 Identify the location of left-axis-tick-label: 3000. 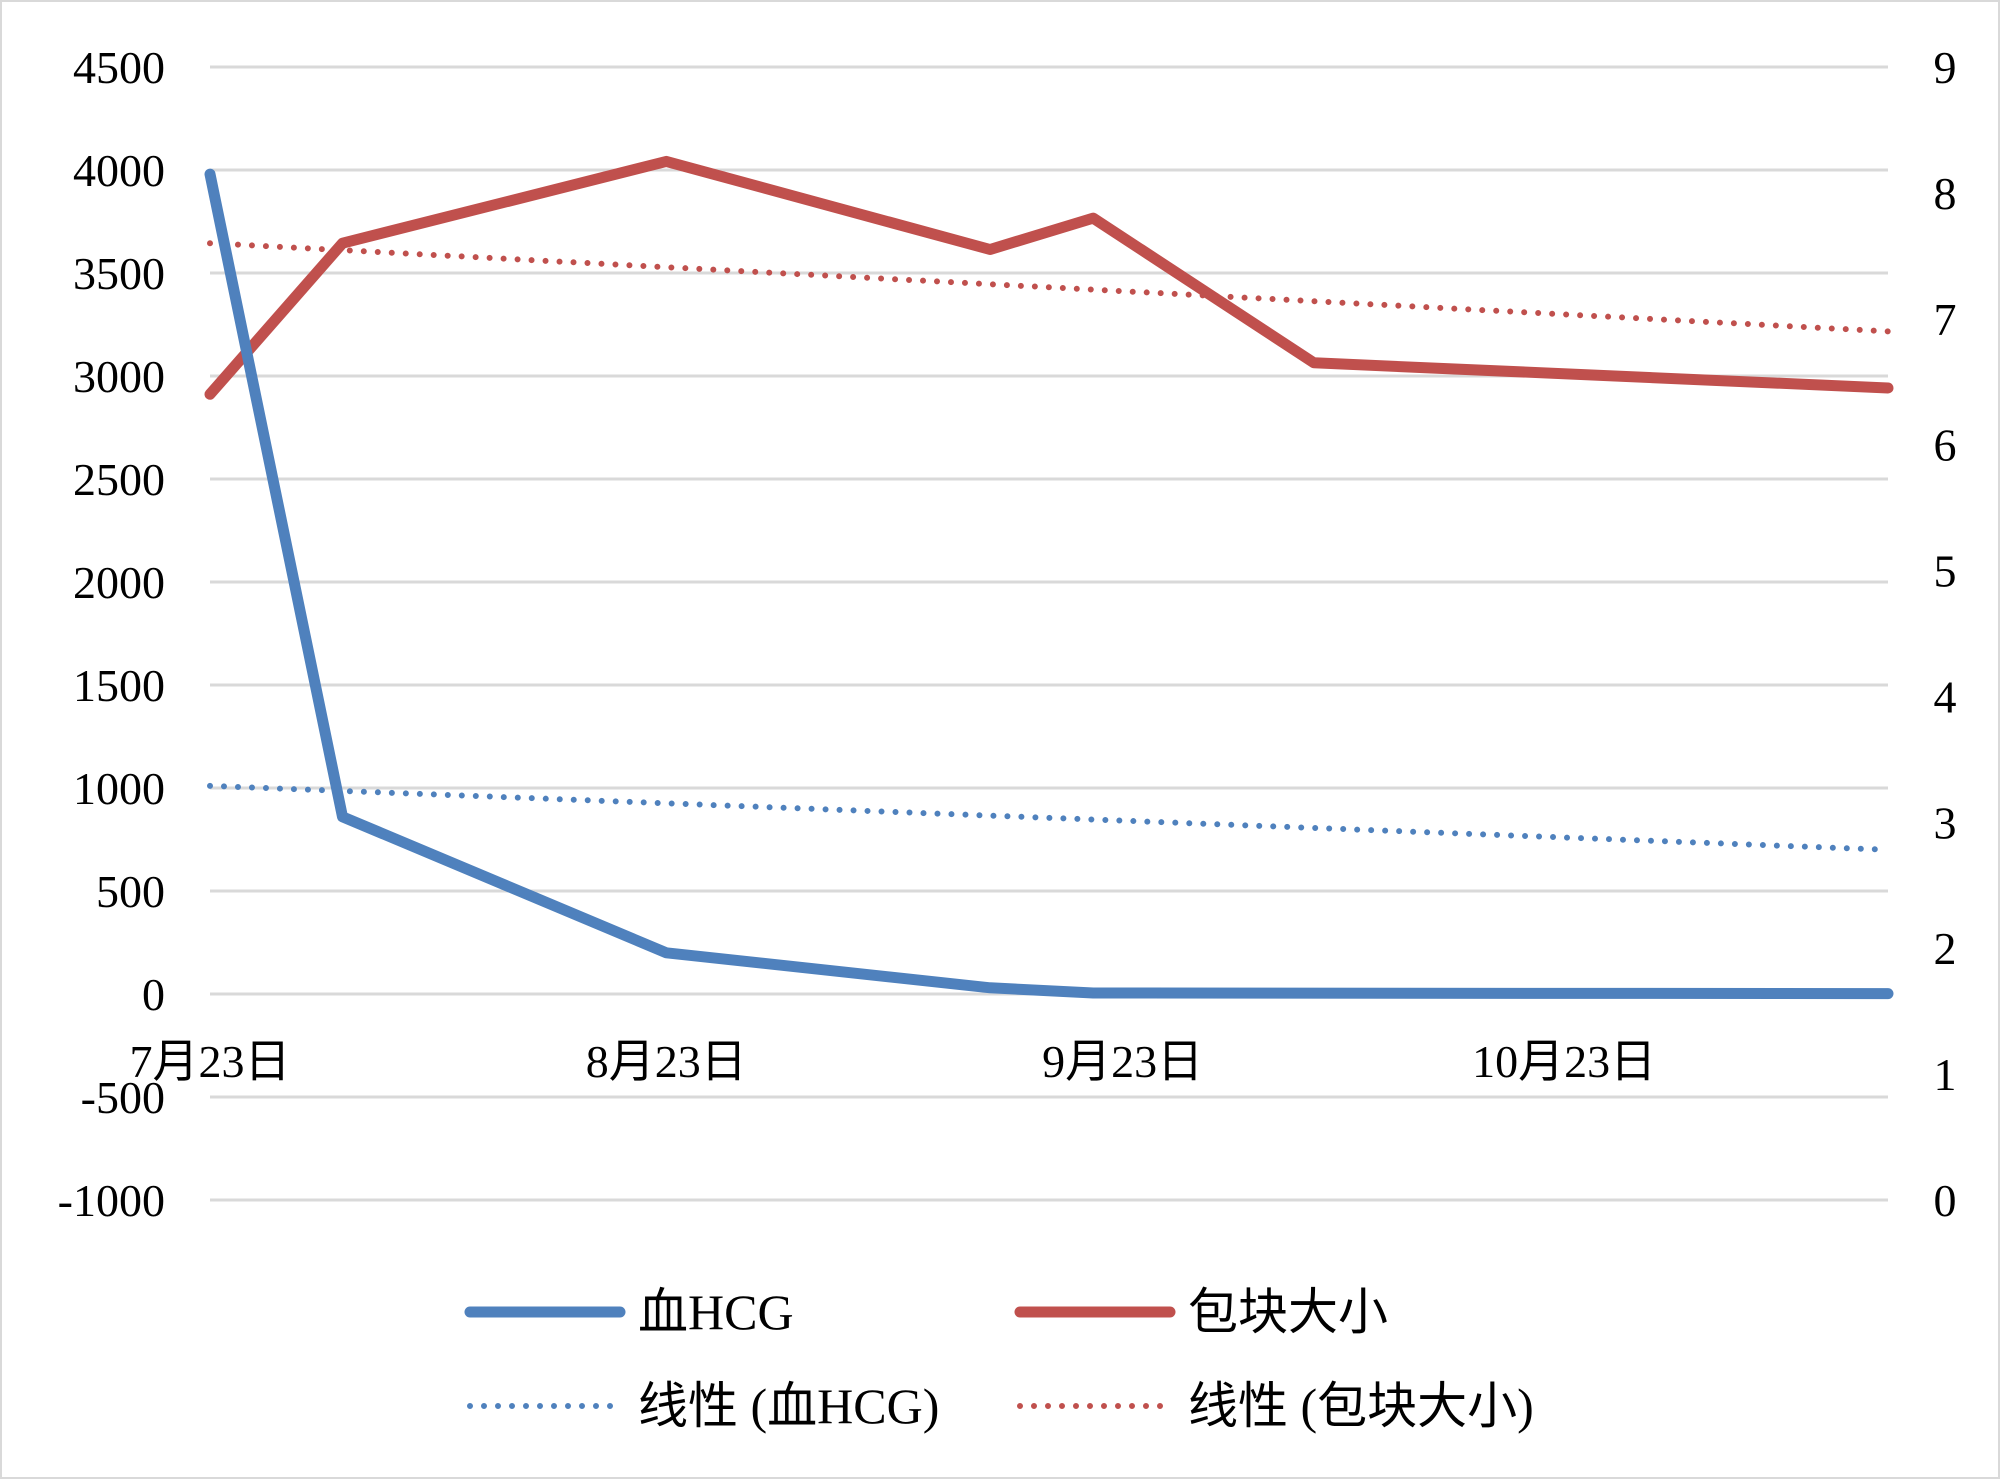
(119, 376).